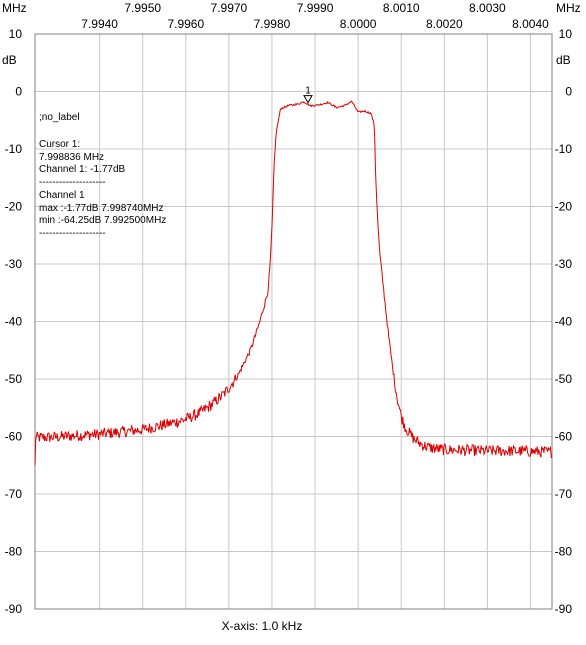 The width and height of the screenshot is (586, 645). I want to click on y-tick-label-right: -70, so click(564, 494).